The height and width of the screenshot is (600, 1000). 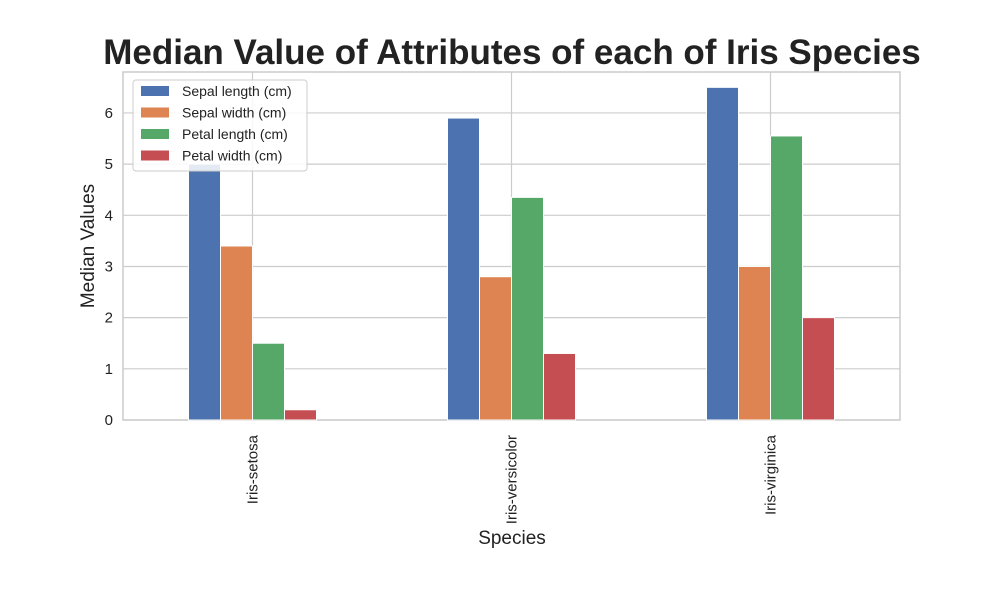 What do you see at coordinates (88, 246) in the screenshot?
I see `y-axis-label: Median Values` at bounding box center [88, 246].